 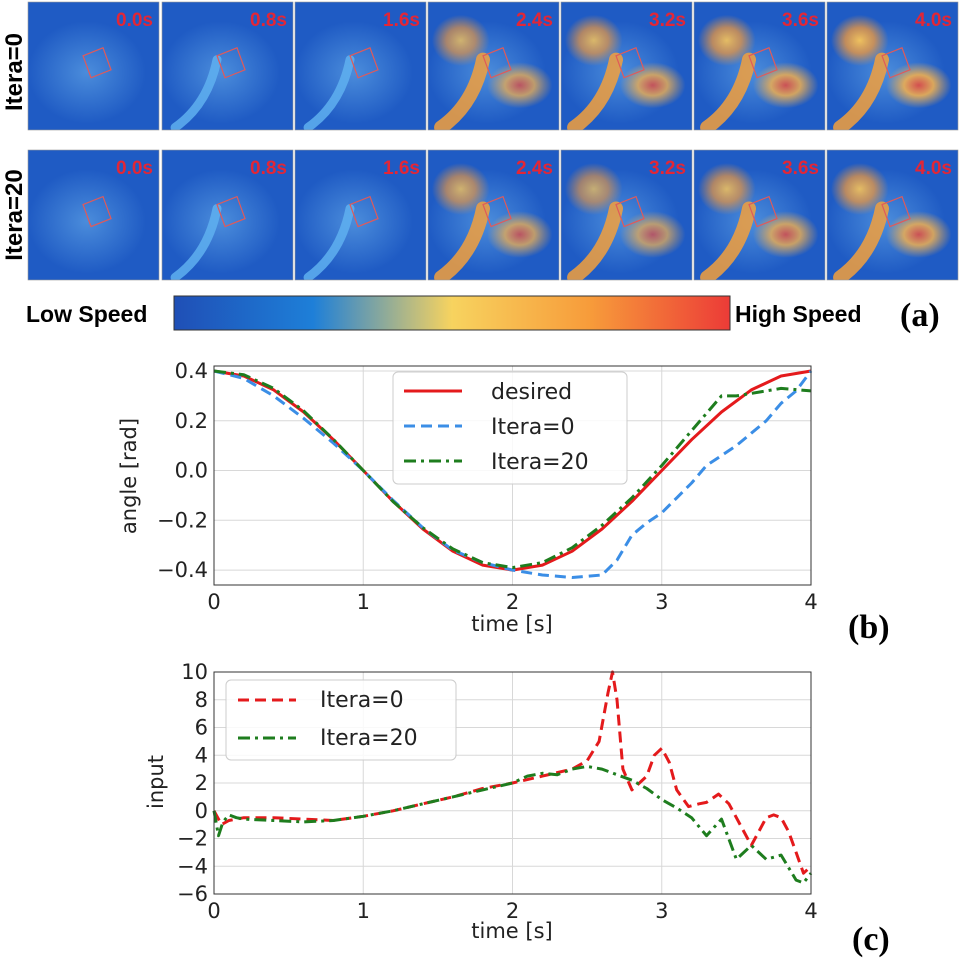 I want to click on legend: desired Itera=0 Itera=20, so click(x=510, y=428).